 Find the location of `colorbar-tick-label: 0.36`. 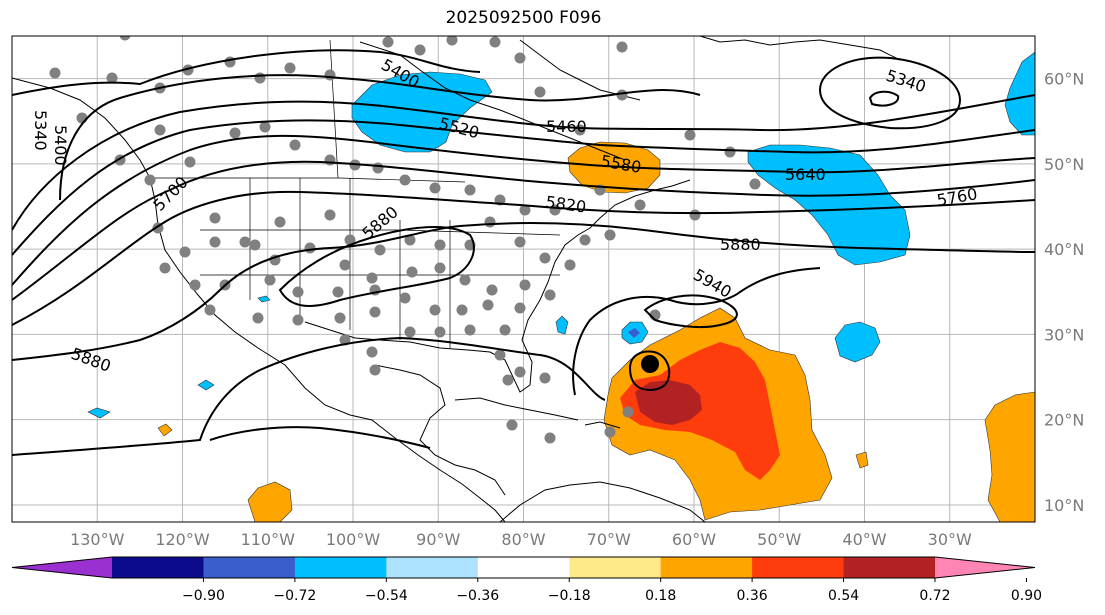

colorbar-tick-label: 0.36 is located at coordinates (752, 596).